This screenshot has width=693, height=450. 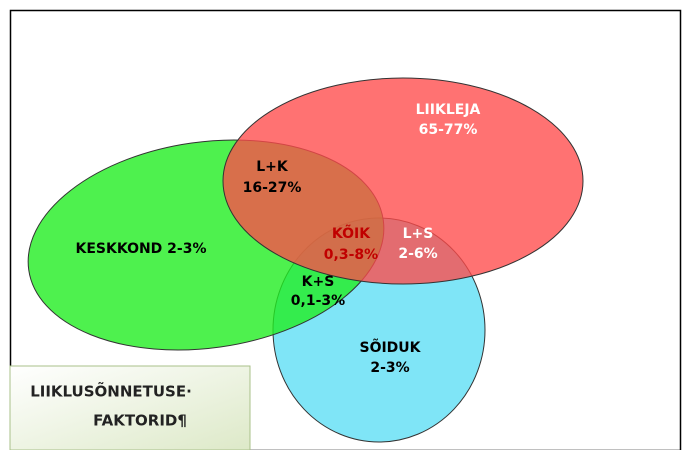 What do you see at coordinates (417, 254) in the screenshot?
I see `node-label: 2-6%` at bounding box center [417, 254].